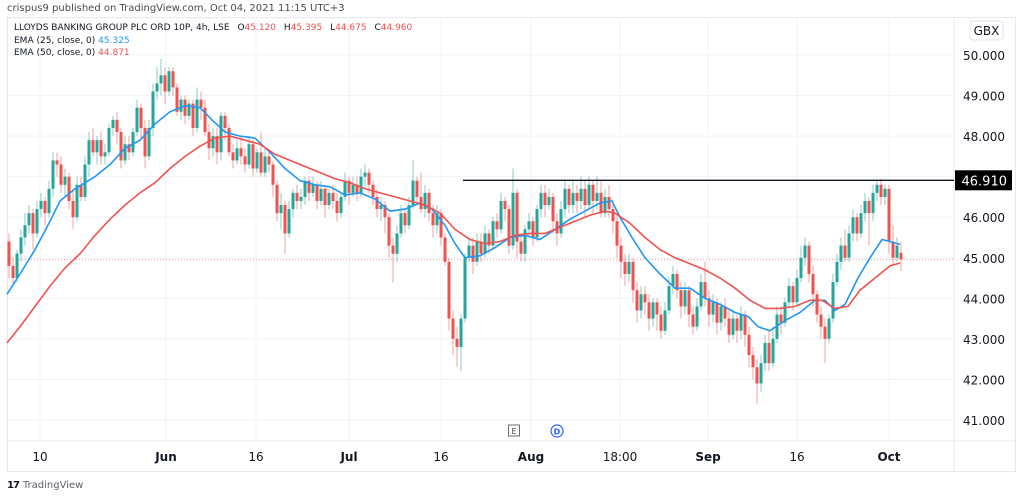 The width and height of the screenshot is (1024, 497). I want to click on ema50-value: 44.871, so click(114, 53).